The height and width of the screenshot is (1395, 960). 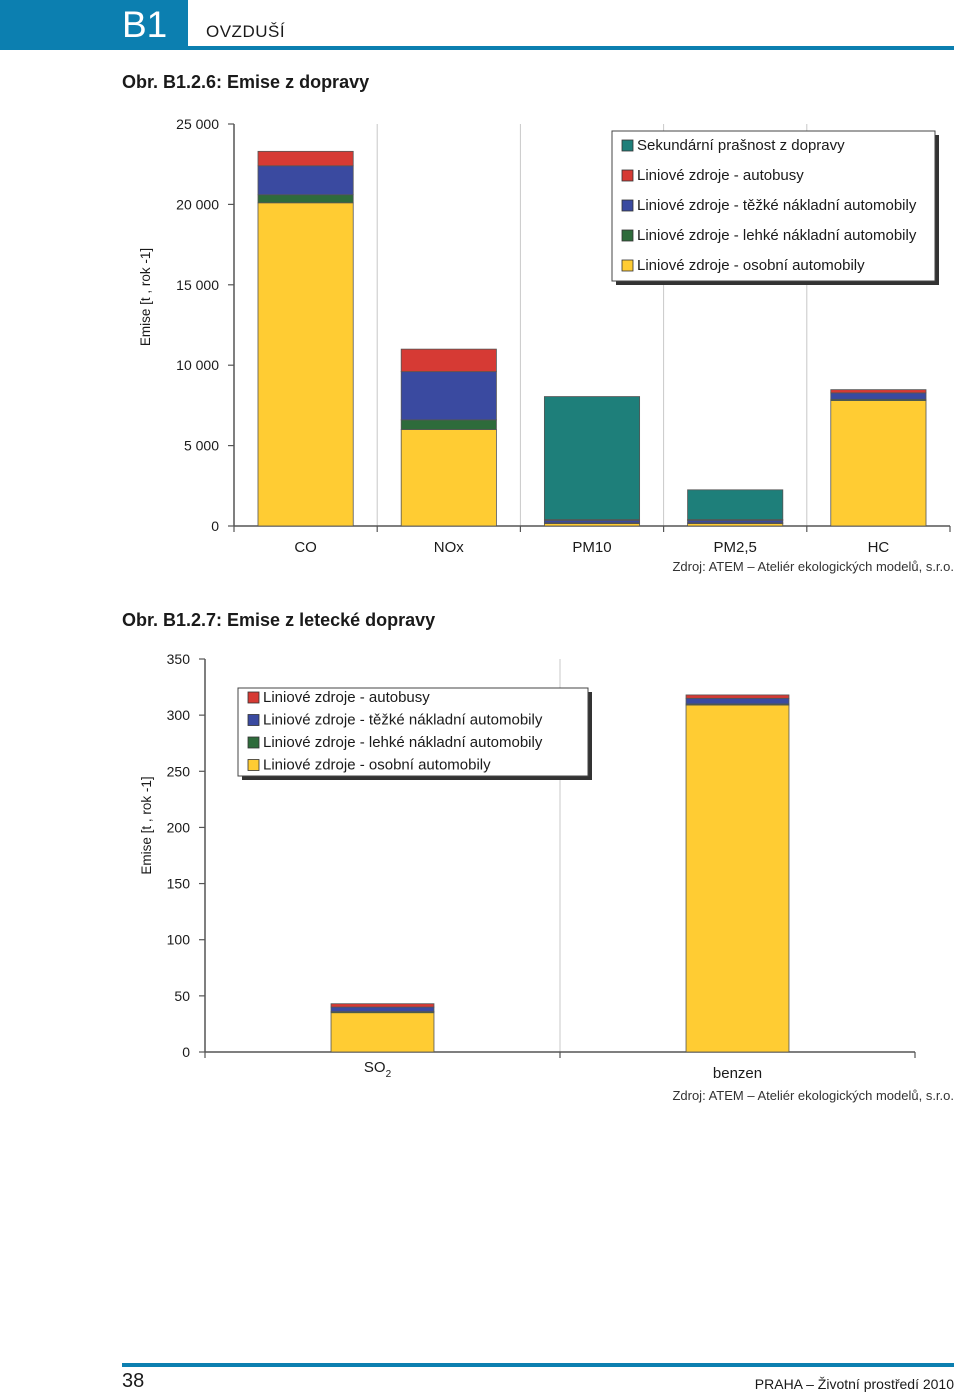 I want to click on chart2-legend-swatch-osobni, so click(x=253, y=765).